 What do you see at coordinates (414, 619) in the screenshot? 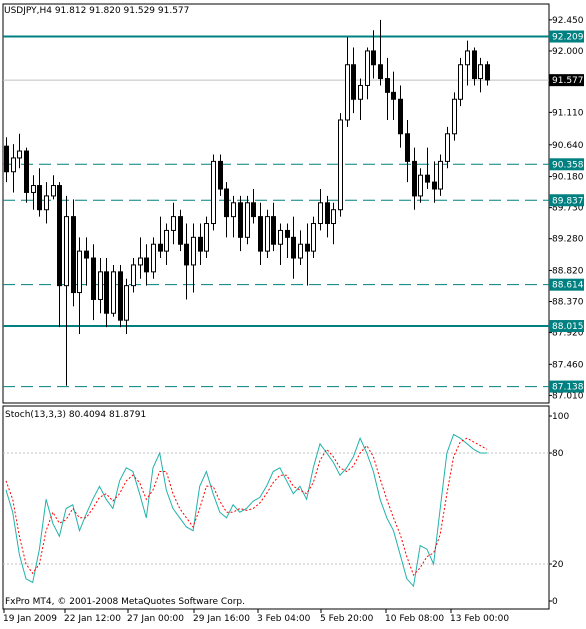
I see `time-tick-label: 10 Feb 08:00` at bounding box center [414, 619].